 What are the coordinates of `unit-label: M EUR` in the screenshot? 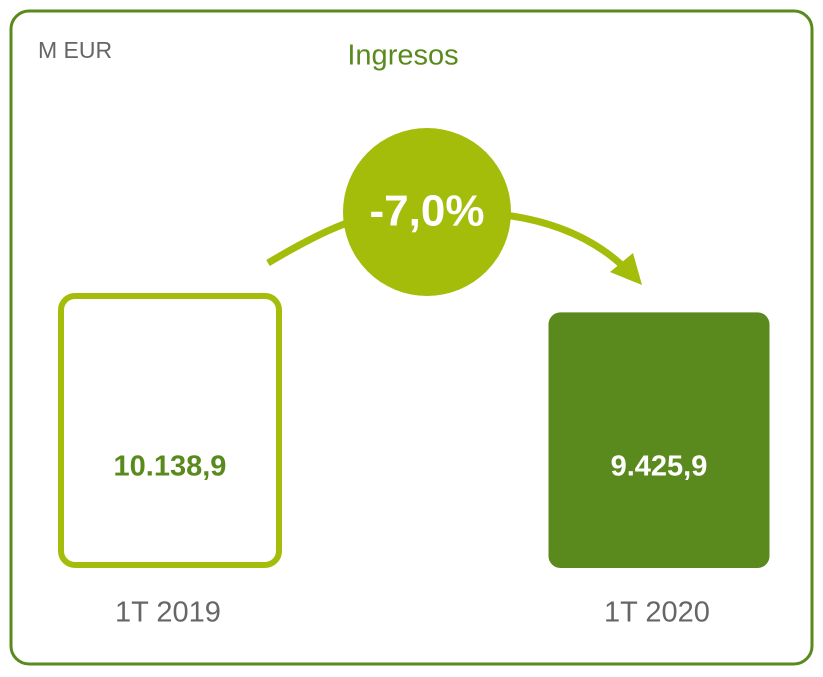 It's located at (75, 50).